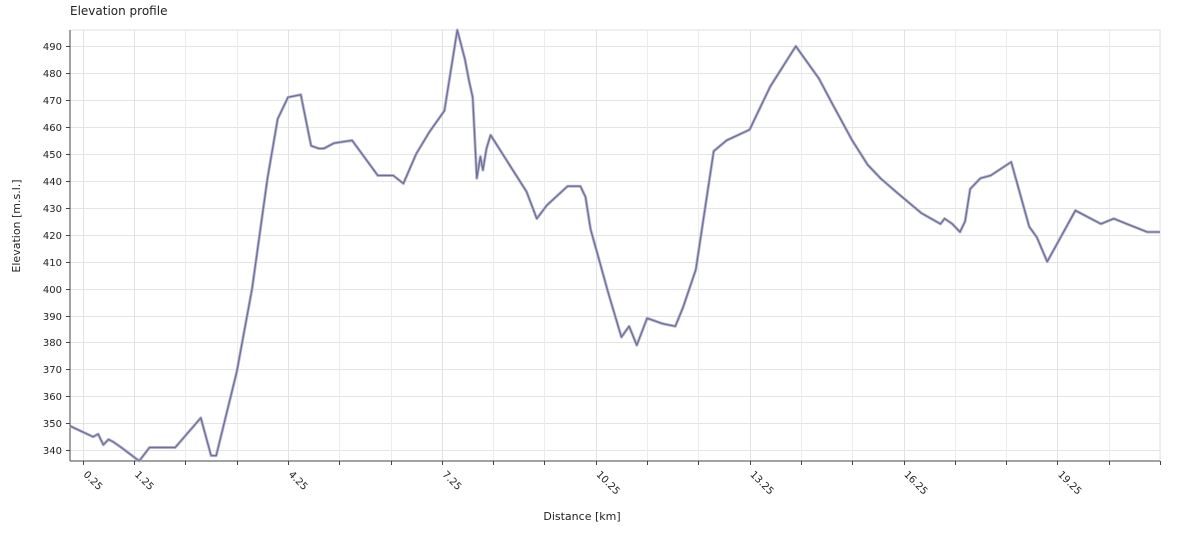  Describe the element at coordinates (915, 483) in the screenshot. I see `x-tick-label: 16.25` at that location.